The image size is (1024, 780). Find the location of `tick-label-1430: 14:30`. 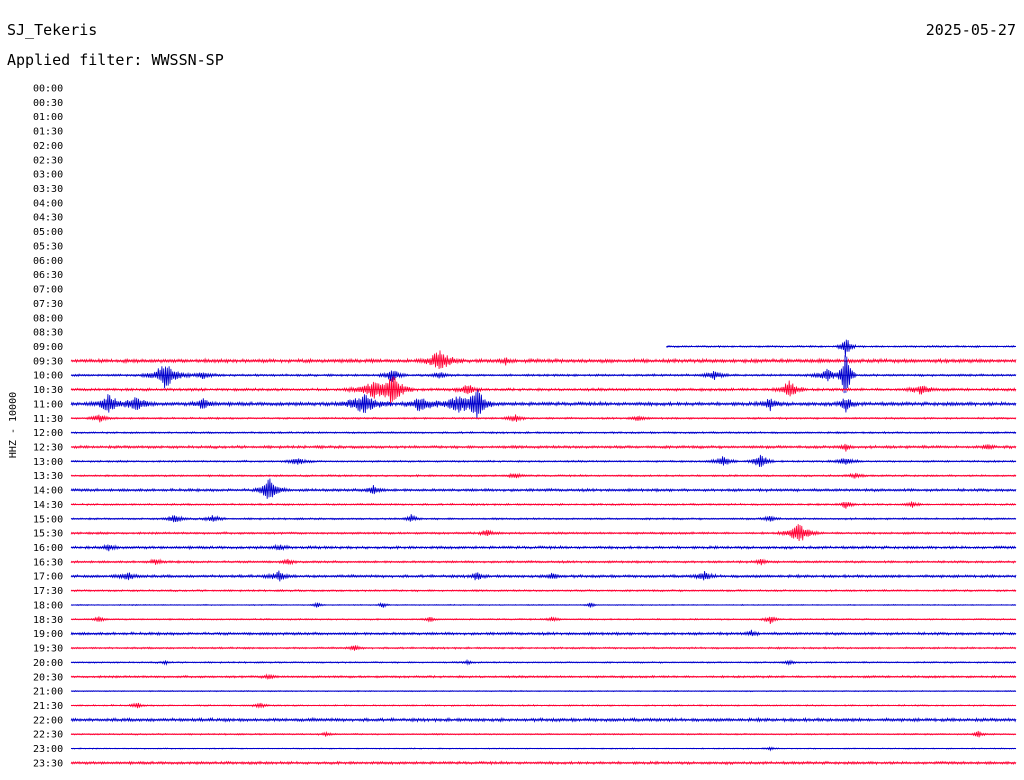

tick-label-1430: 14:30 is located at coordinates (48, 505).